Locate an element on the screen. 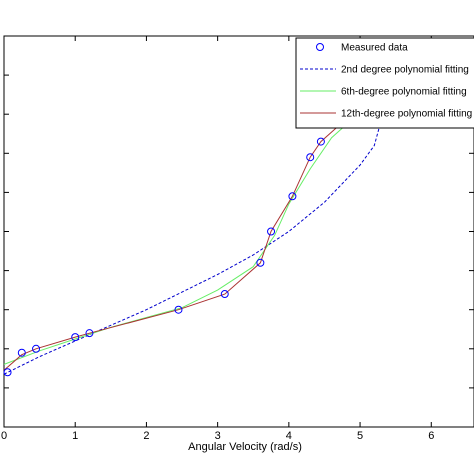 This screenshot has height=474, width=474. legend-label: Measured data is located at coordinates (374, 48).